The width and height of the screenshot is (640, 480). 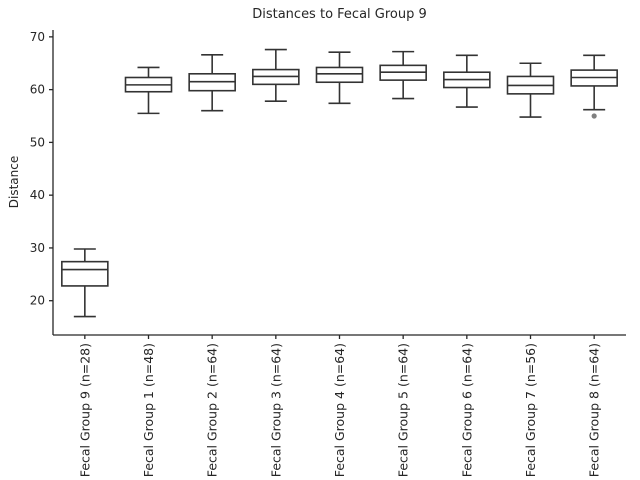 I want to click on y-tick-label: 70, so click(x=37, y=37).